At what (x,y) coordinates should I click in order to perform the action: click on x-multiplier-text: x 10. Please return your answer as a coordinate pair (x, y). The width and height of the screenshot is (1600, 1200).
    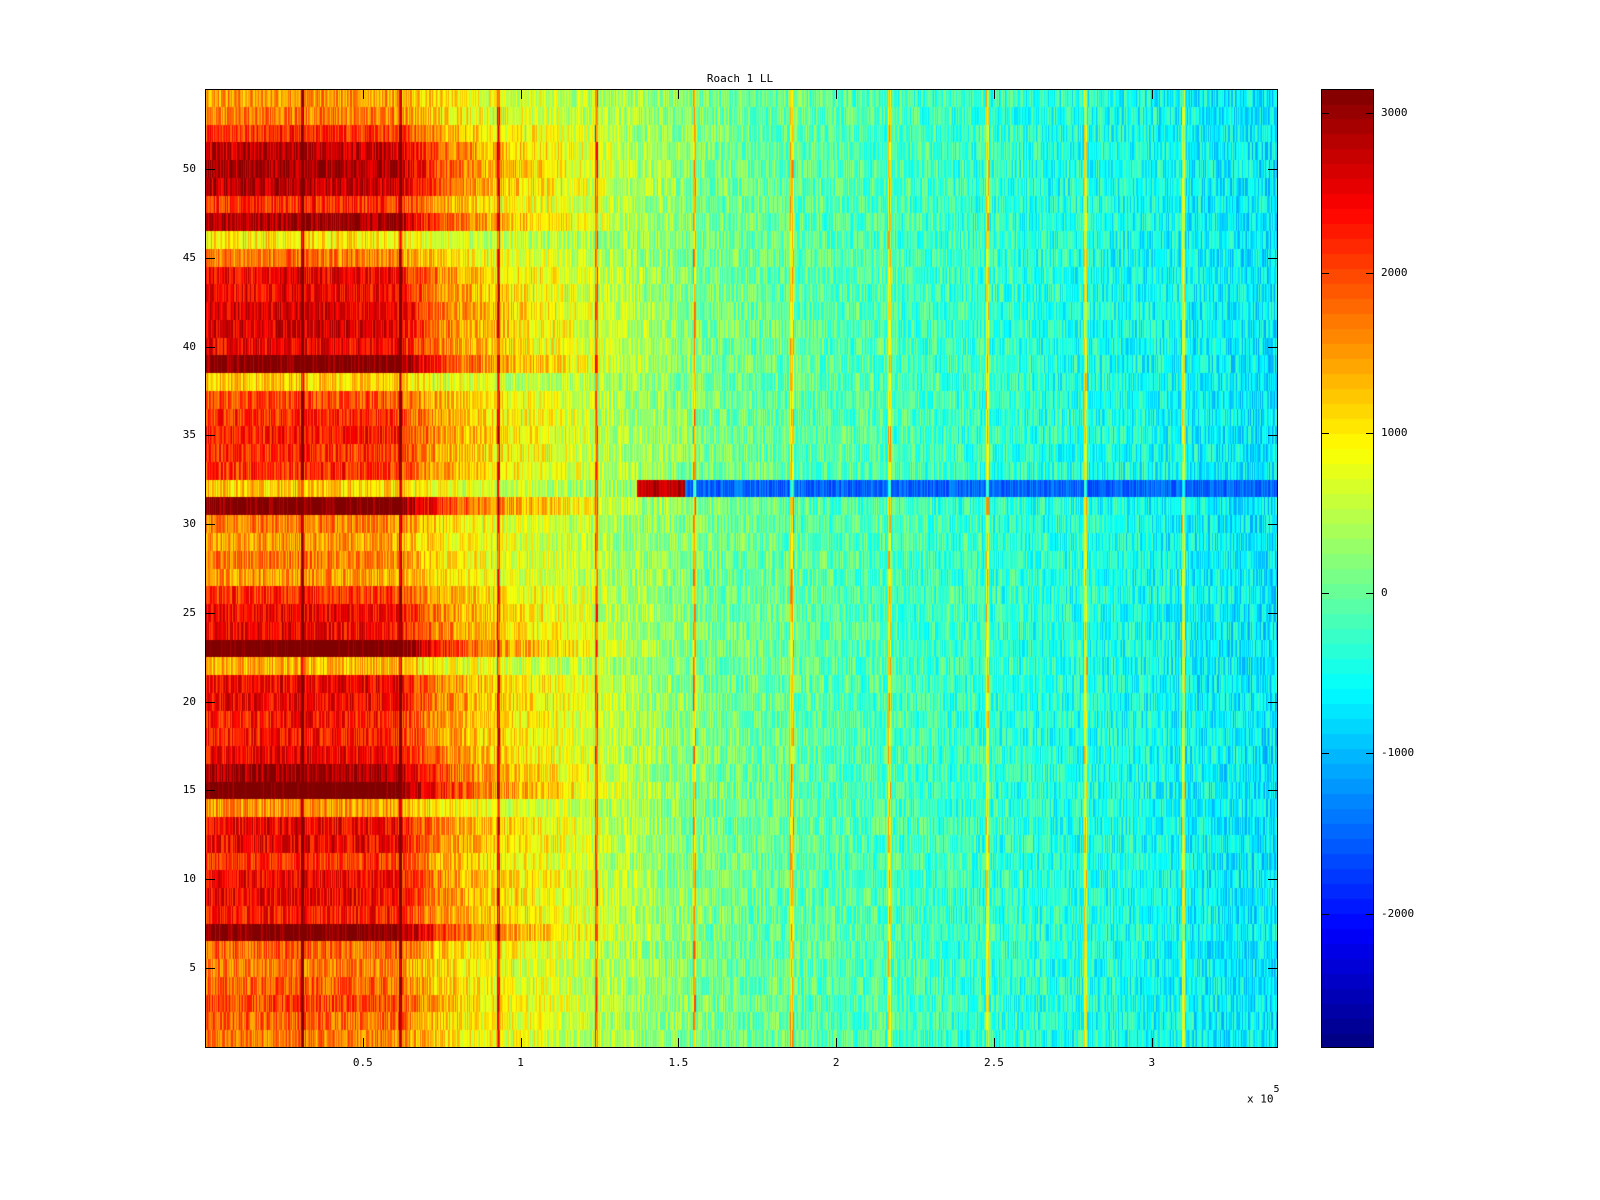
    Looking at the image, I should click on (1260, 1099).